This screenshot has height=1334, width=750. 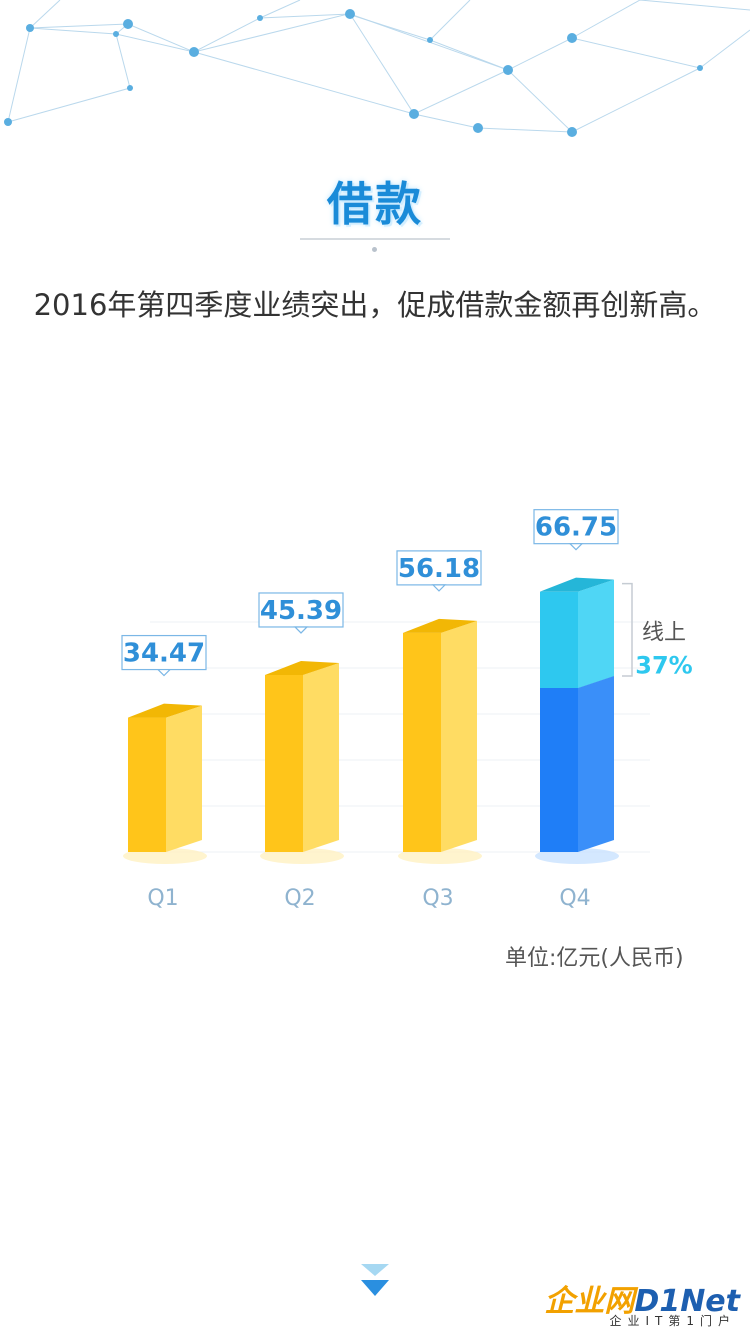 I want to click on unit-label: 单位:亿元(人民币), so click(x=594, y=958).